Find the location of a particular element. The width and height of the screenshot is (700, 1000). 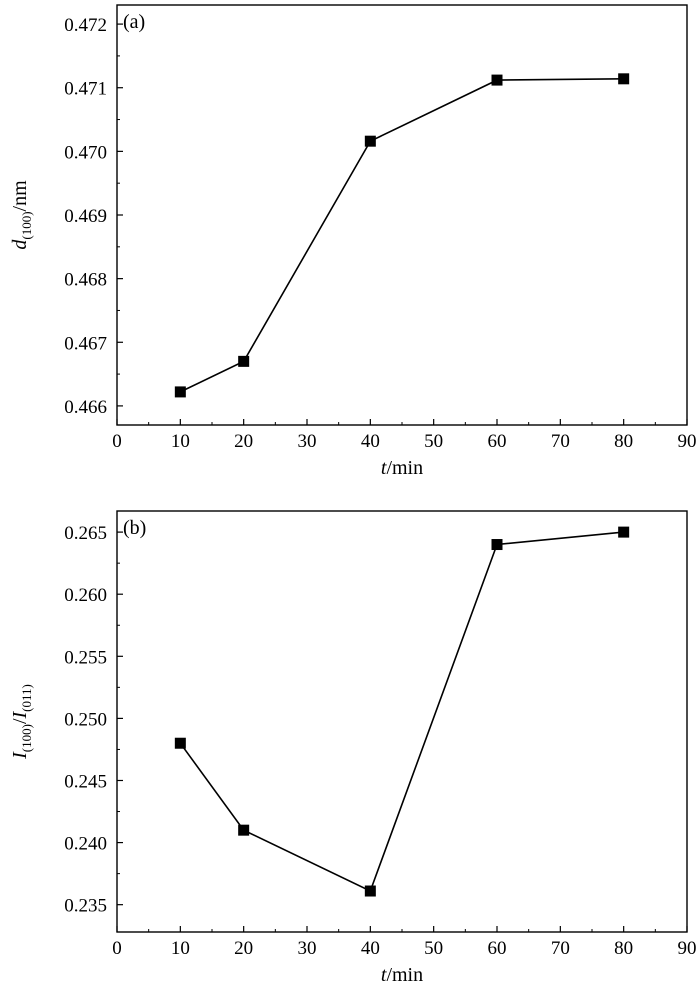

panel-a-x-tick-label: 60 is located at coordinates (497, 441).